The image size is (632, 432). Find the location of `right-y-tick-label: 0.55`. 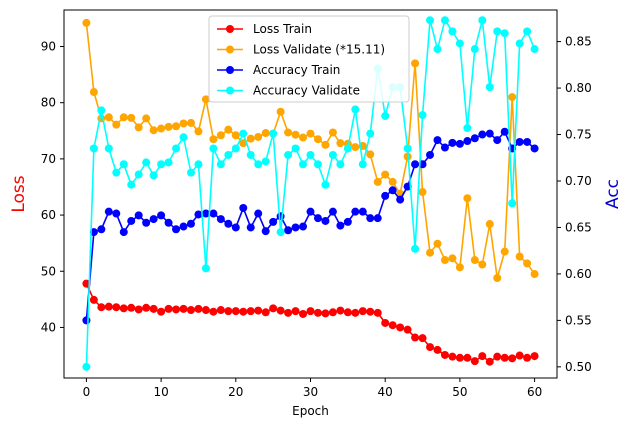

right-y-tick-label: 0.55 is located at coordinates (578, 320).